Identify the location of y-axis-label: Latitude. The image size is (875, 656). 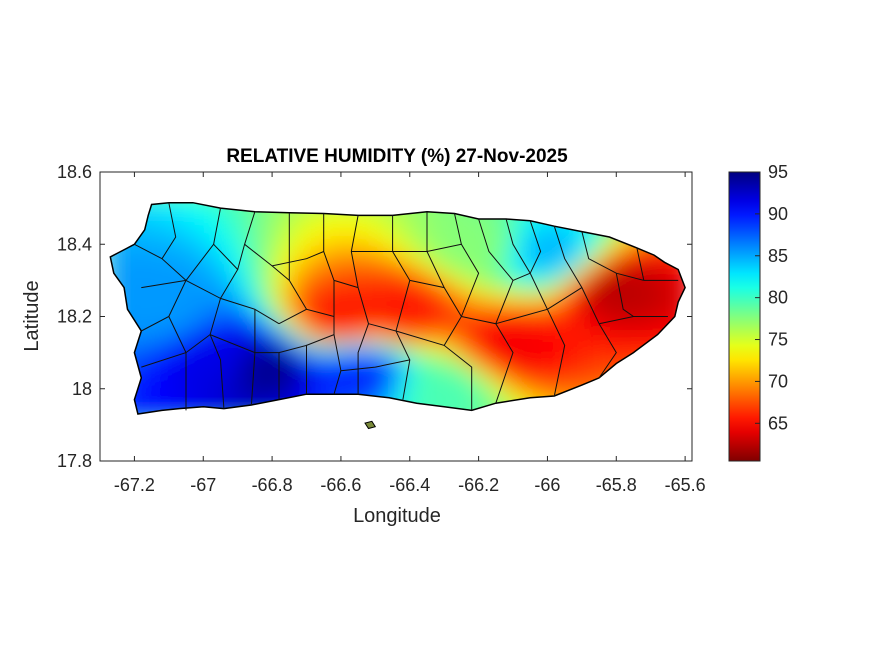
(32, 315).